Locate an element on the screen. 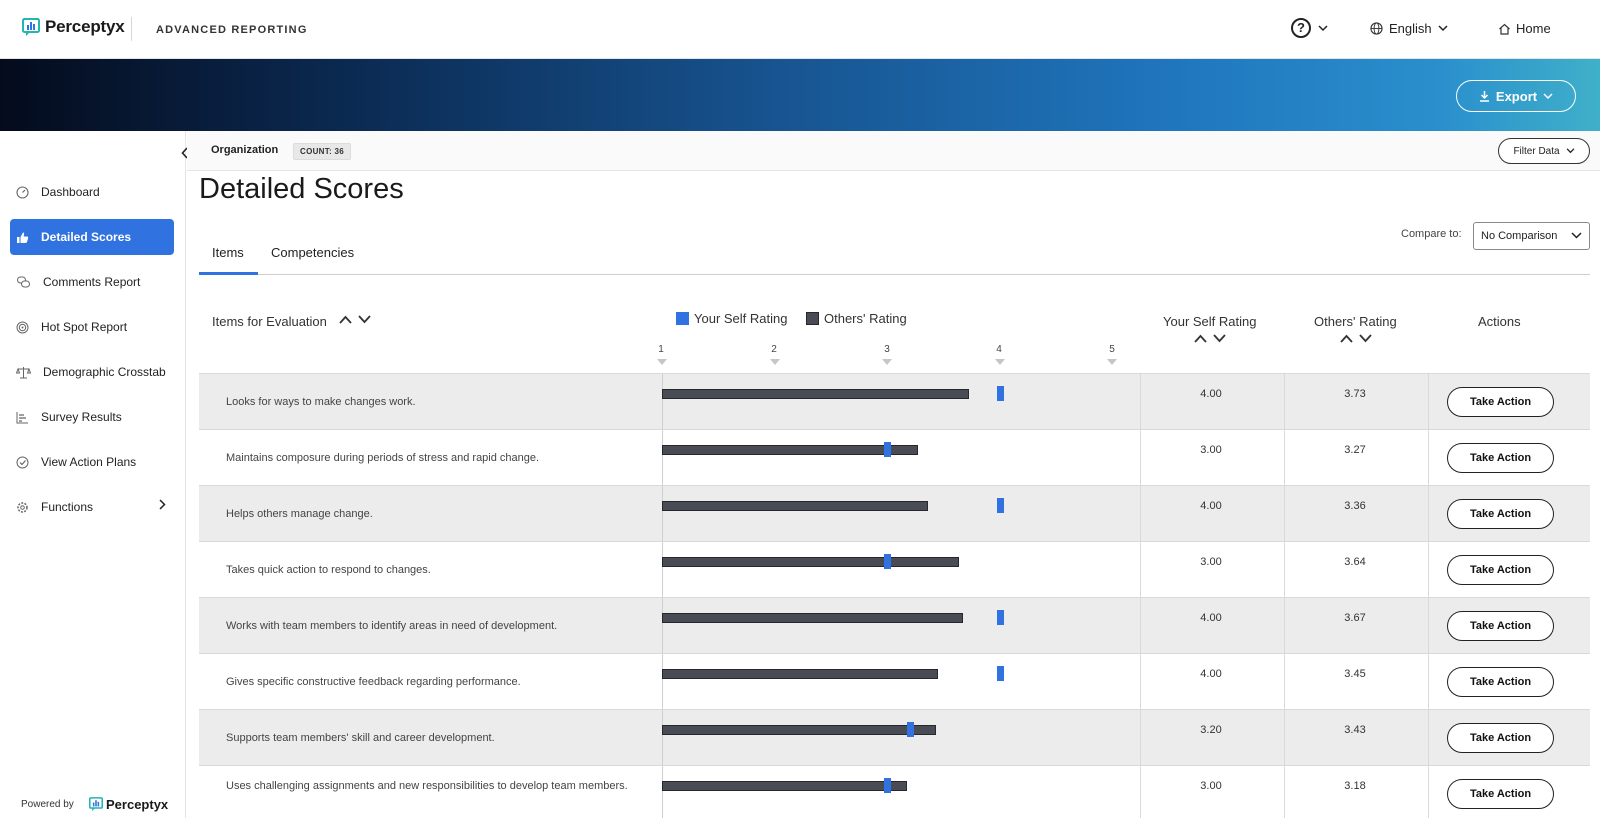 Image resolution: width=1600 pixels, height=818 pixels. header-banner is located at coordinates (800, 95).